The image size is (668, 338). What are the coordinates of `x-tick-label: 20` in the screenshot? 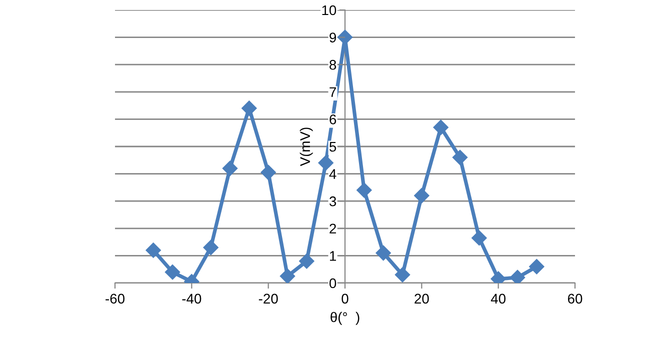 It's located at (421, 299).